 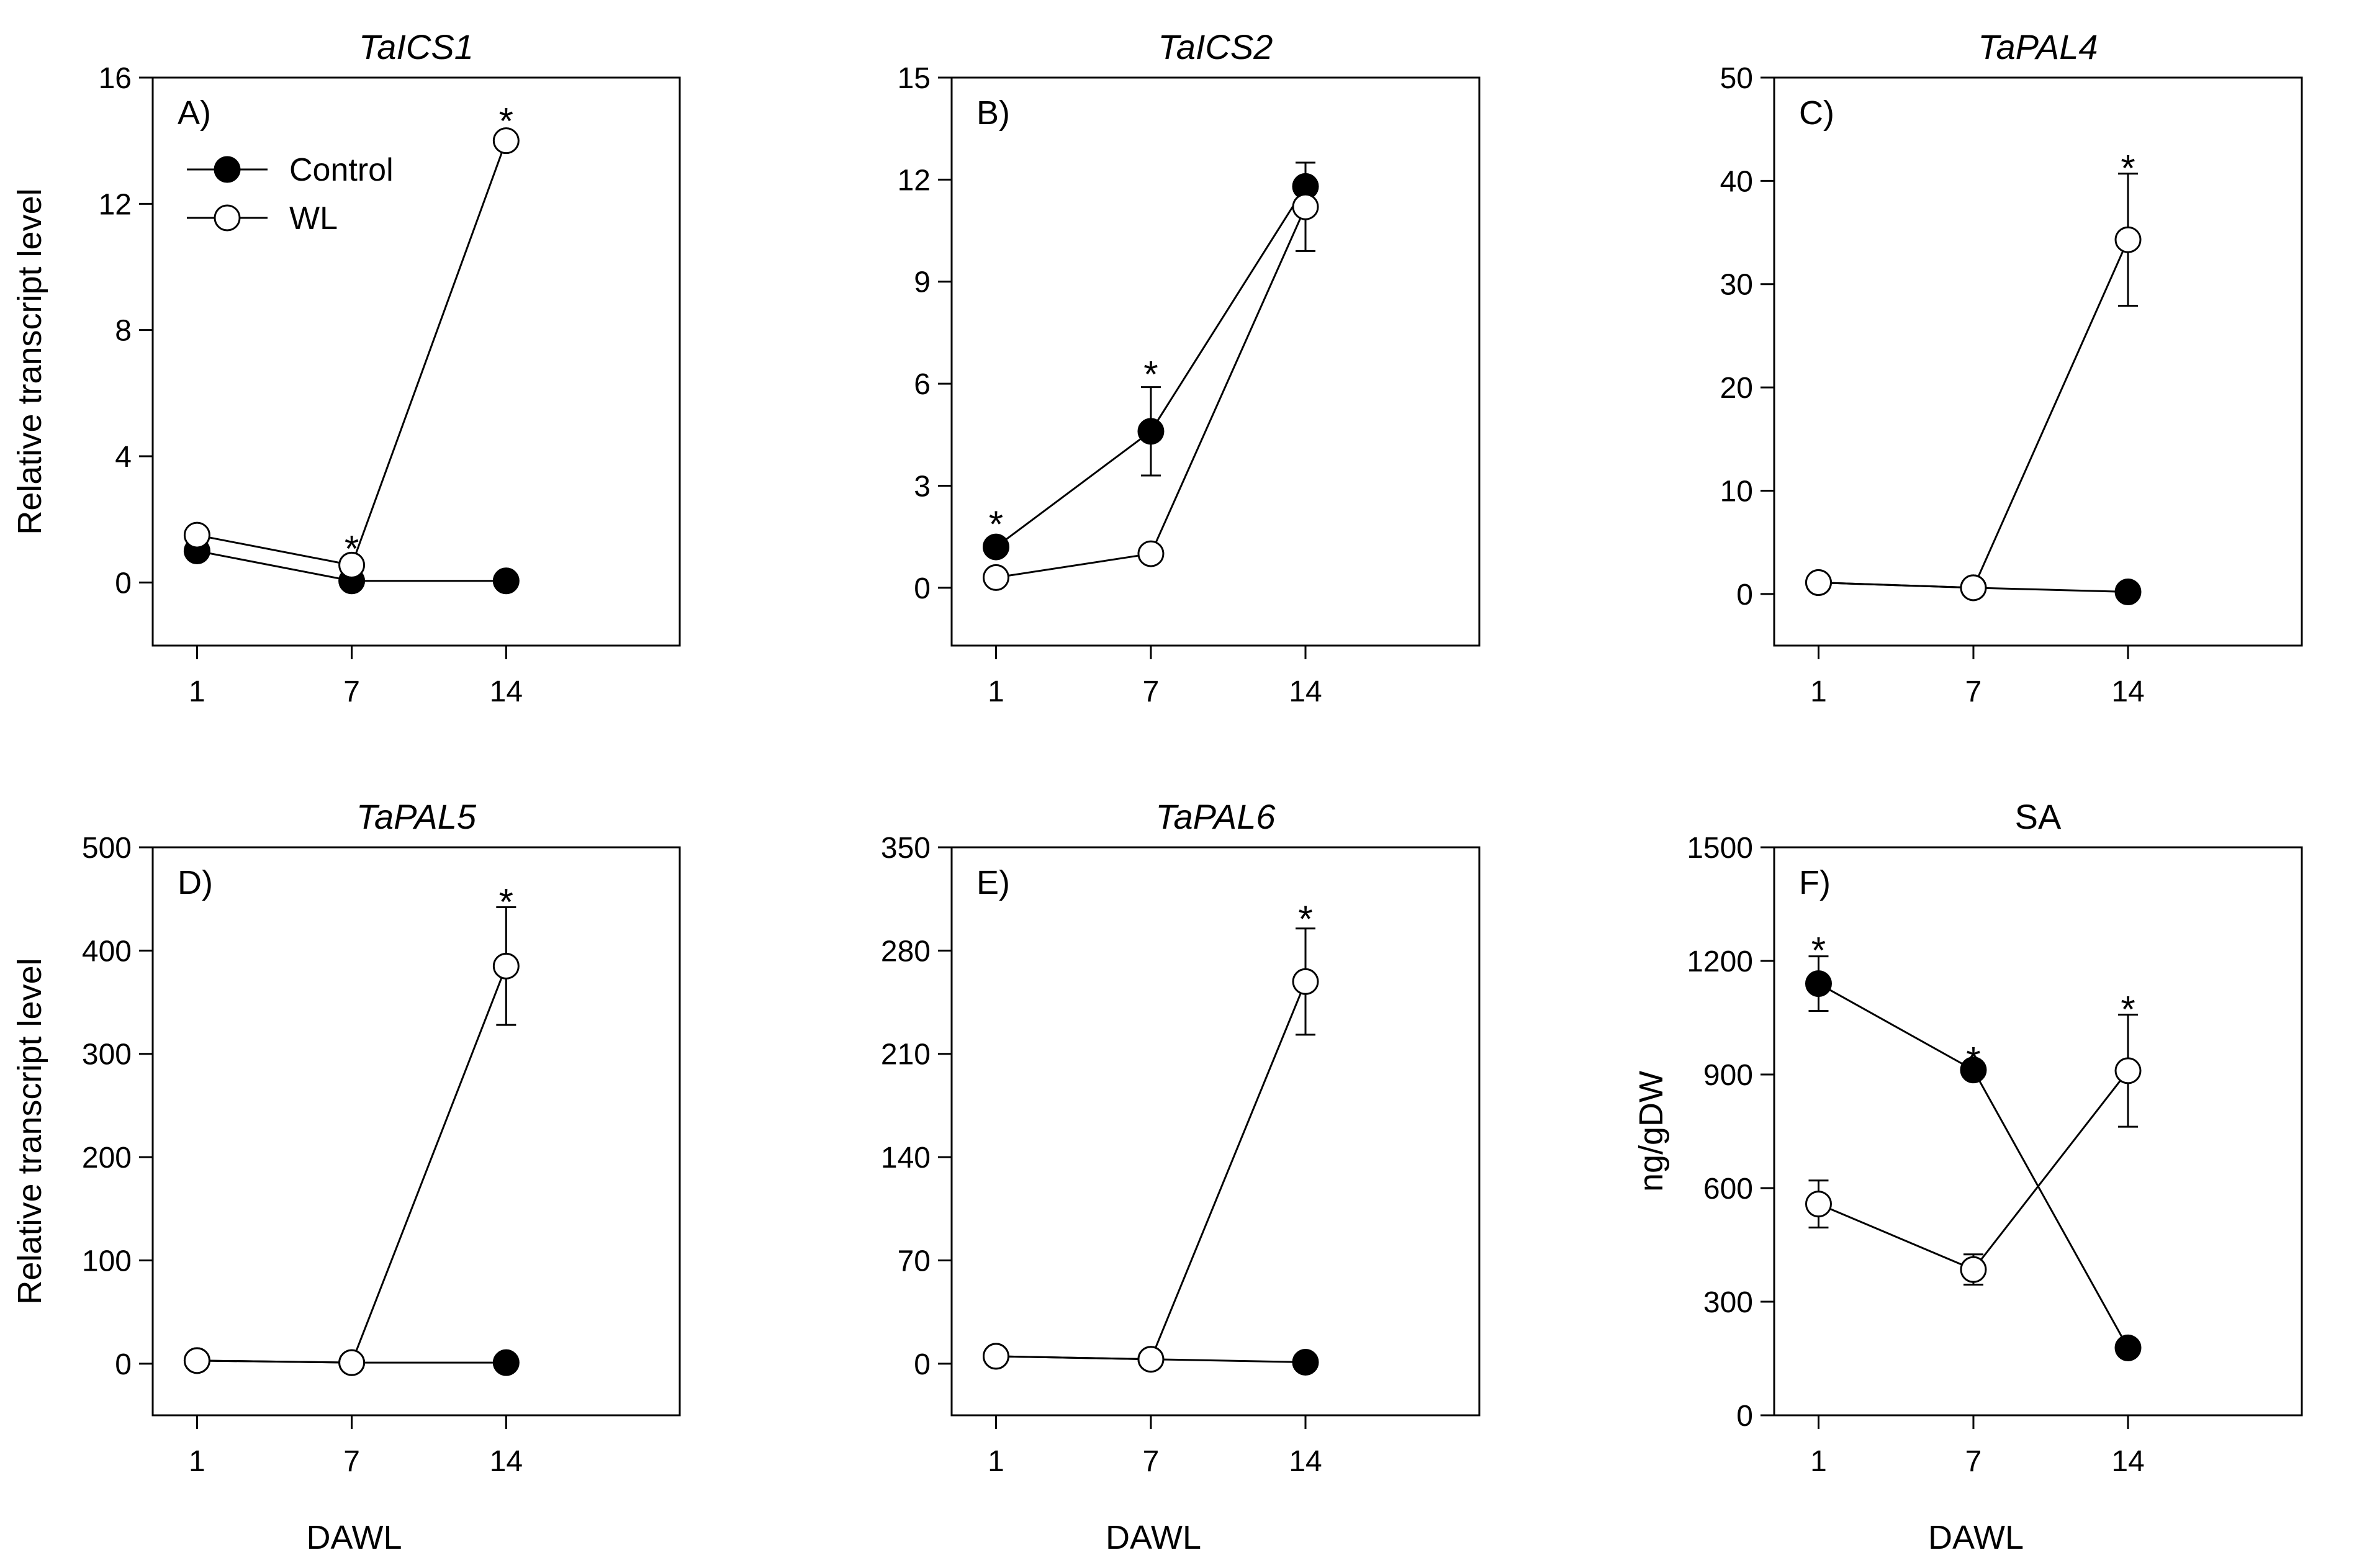 What do you see at coordinates (107, 1158) in the screenshot?
I see `y-tick-label: 200` at bounding box center [107, 1158].